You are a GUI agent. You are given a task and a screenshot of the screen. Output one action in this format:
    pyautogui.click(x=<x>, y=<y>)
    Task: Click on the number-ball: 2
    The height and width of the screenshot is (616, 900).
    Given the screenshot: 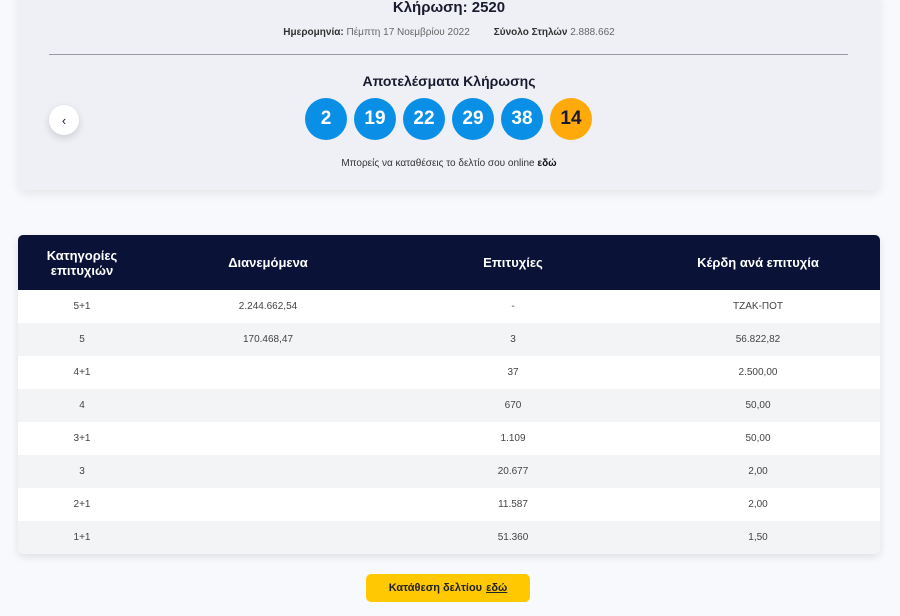 What is the action you would take?
    pyautogui.click(x=326, y=119)
    